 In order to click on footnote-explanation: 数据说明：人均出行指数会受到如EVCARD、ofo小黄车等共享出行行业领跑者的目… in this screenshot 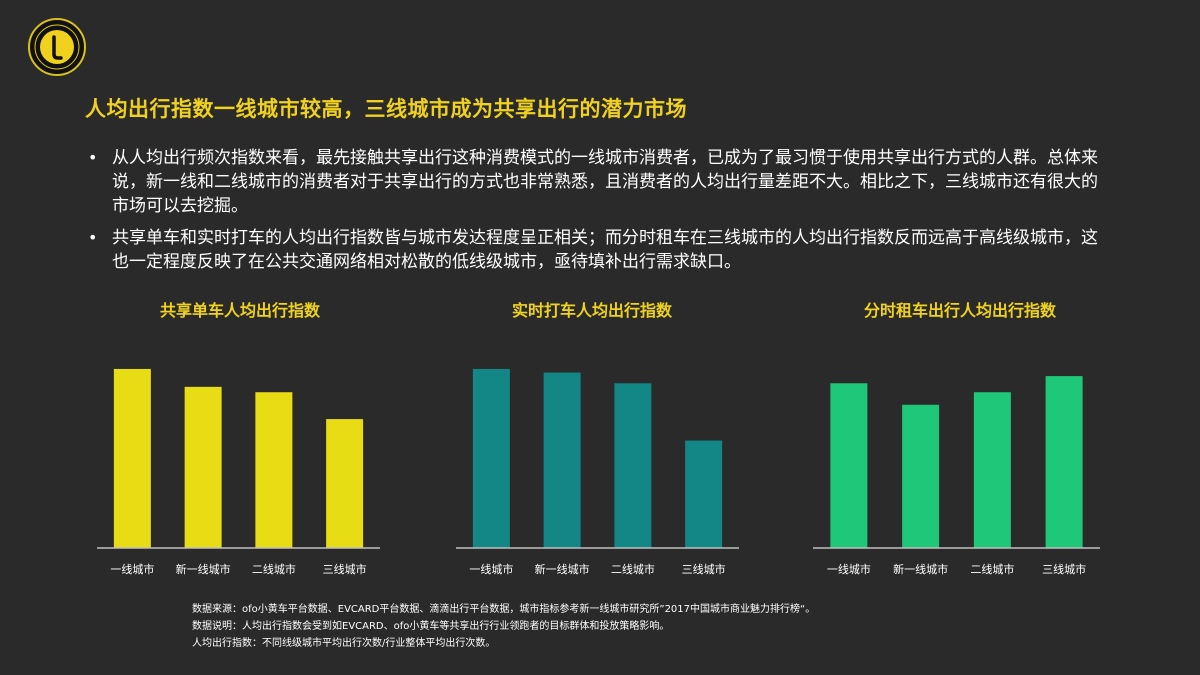, I will do `click(431, 626)`.